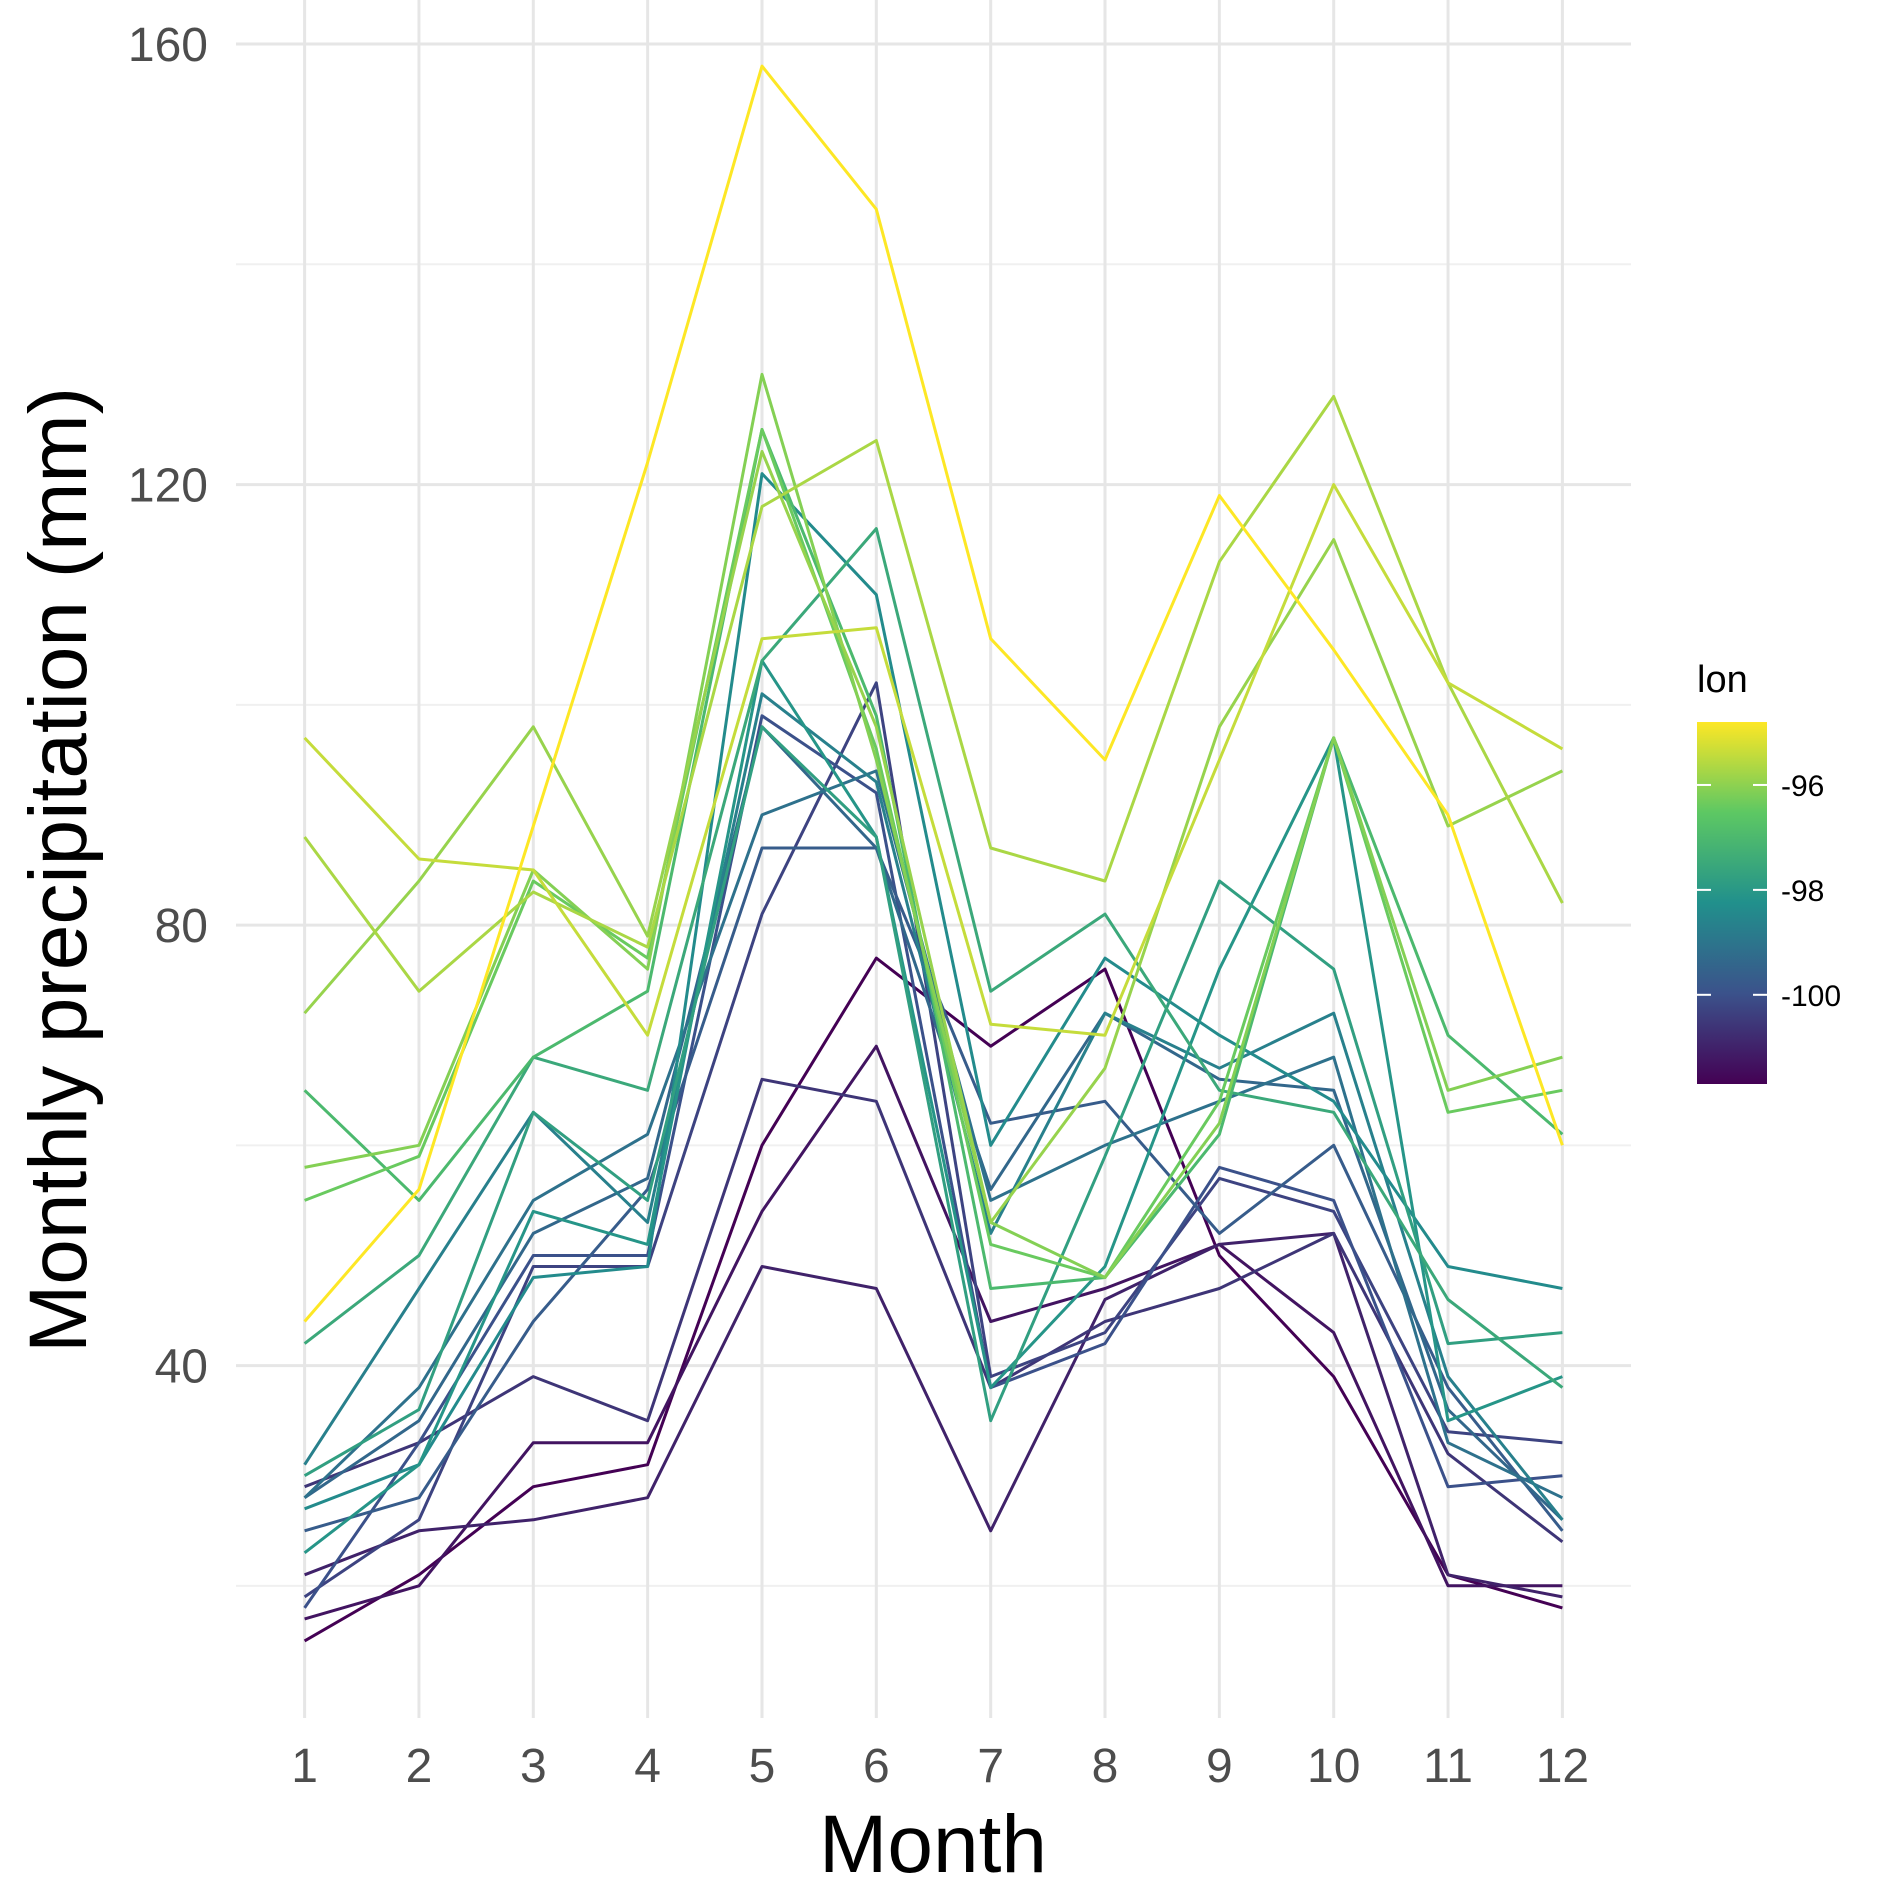 This screenshot has width=1890, height=1890. Describe the element at coordinates (181, 926) in the screenshot. I see `y-tick-label: 80` at that location.